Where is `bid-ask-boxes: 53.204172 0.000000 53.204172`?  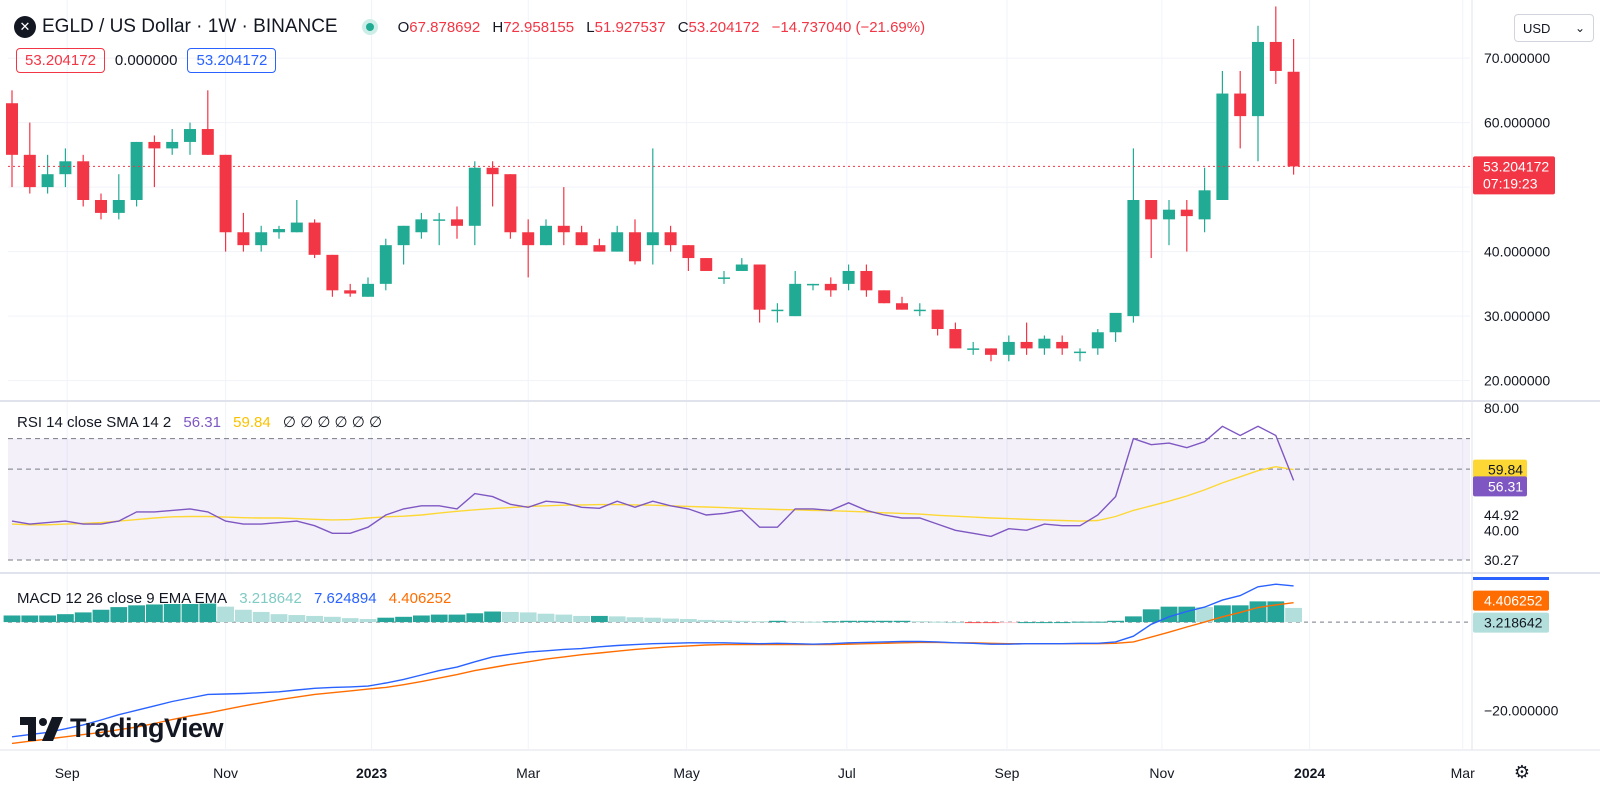 bid-ask-boxes: 53.204172 0.000000 53.204172 is located at coordinates (146, 60).